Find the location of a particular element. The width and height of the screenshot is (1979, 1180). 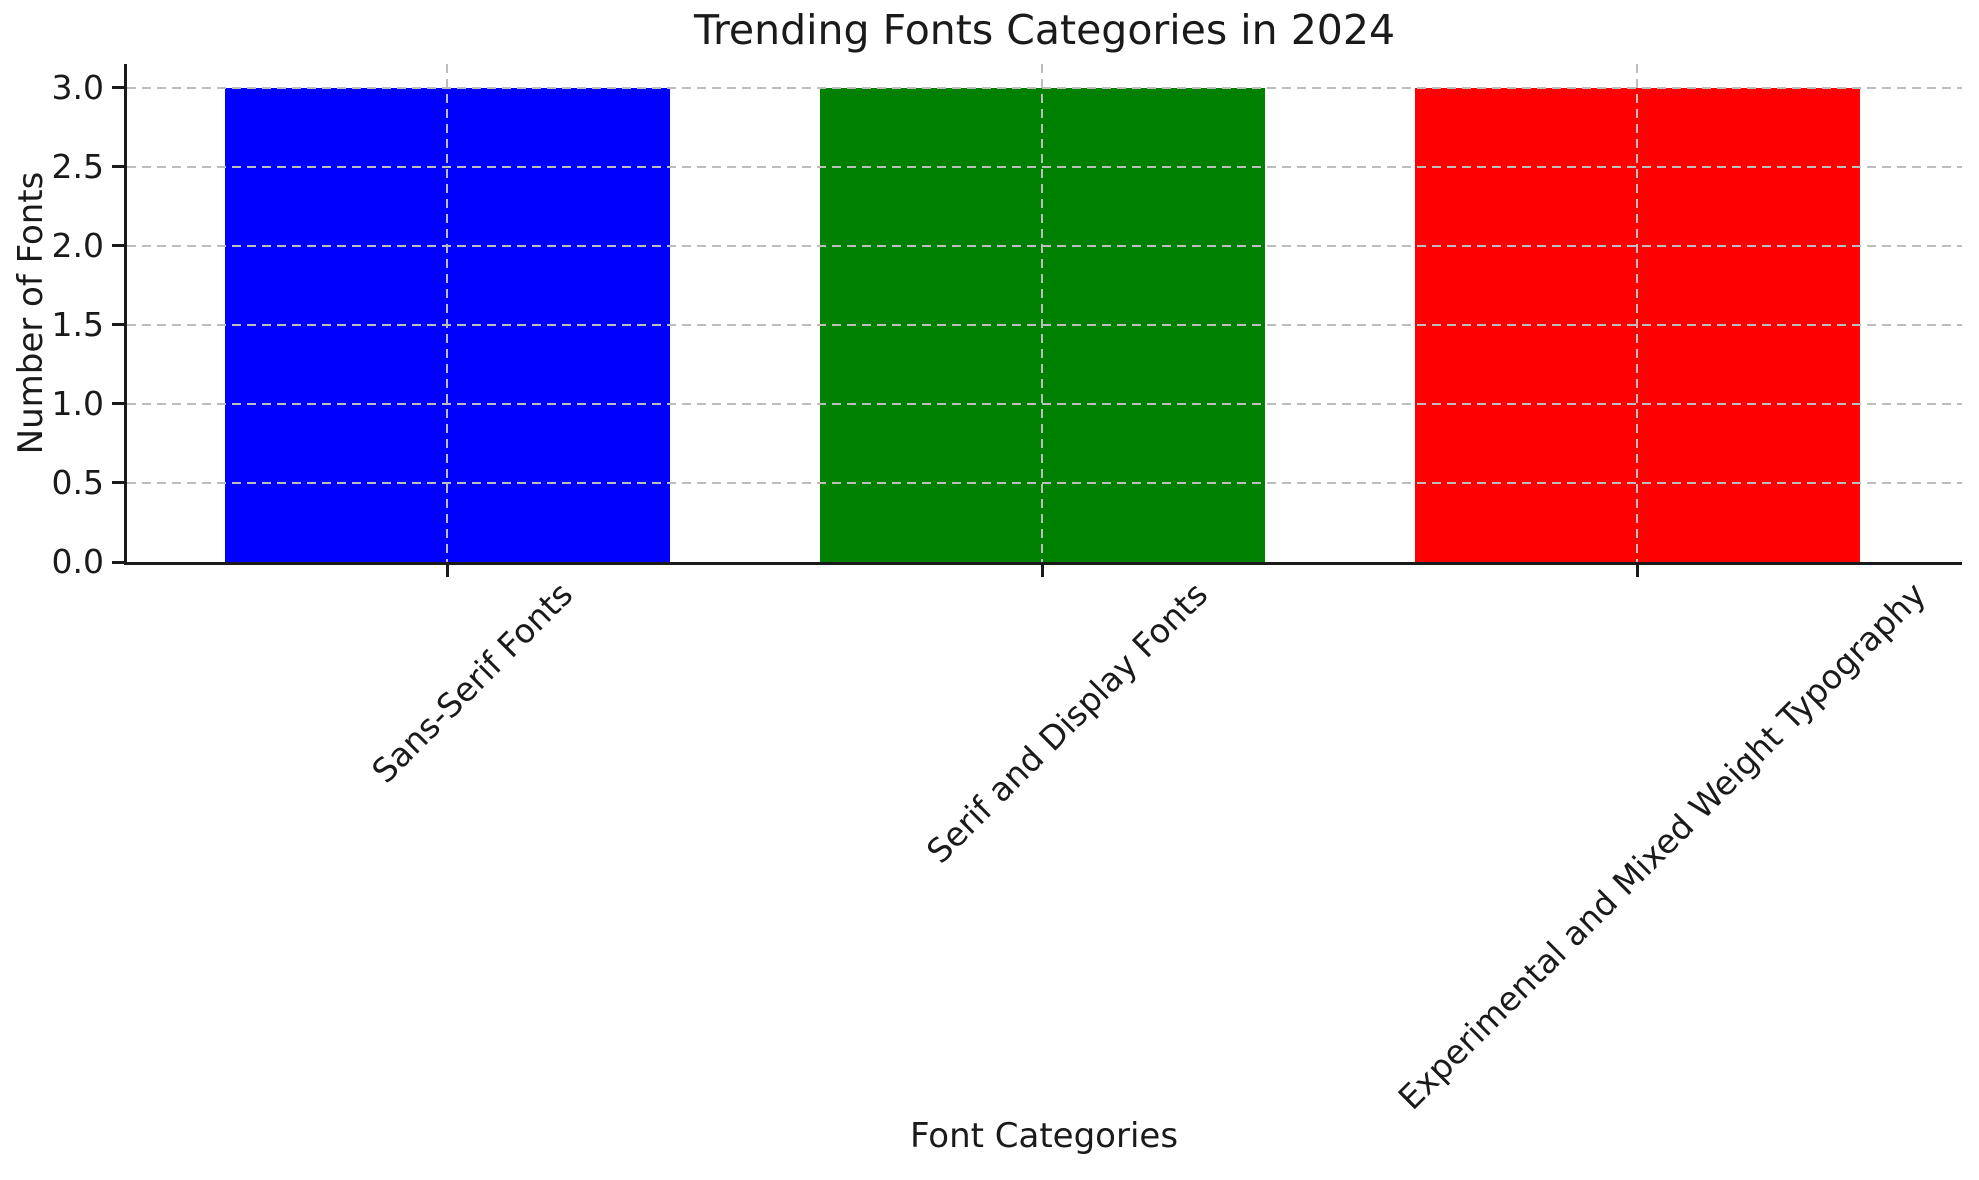

chart-title: Trending Fonts Categories in 2024 is located at coordinates (1044, 30).